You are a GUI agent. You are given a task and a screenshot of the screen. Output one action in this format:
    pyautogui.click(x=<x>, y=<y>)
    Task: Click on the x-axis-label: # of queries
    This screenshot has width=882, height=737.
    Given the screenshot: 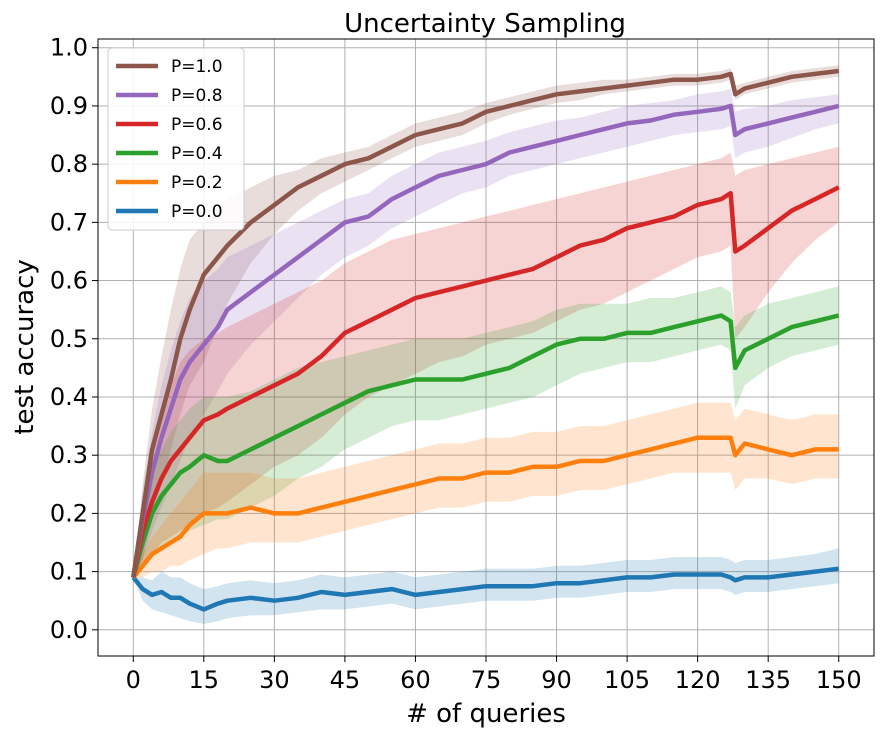 What is the action you would take?
    pyautogui.click(x=486, y=714)
    